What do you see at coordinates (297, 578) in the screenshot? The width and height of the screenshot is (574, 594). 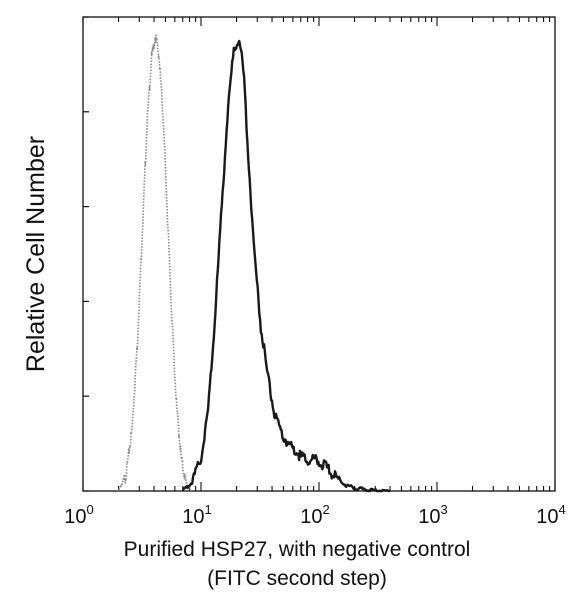 I see `x-axis-subtitle: (FITC second step)` at bounding box center [297, 578].